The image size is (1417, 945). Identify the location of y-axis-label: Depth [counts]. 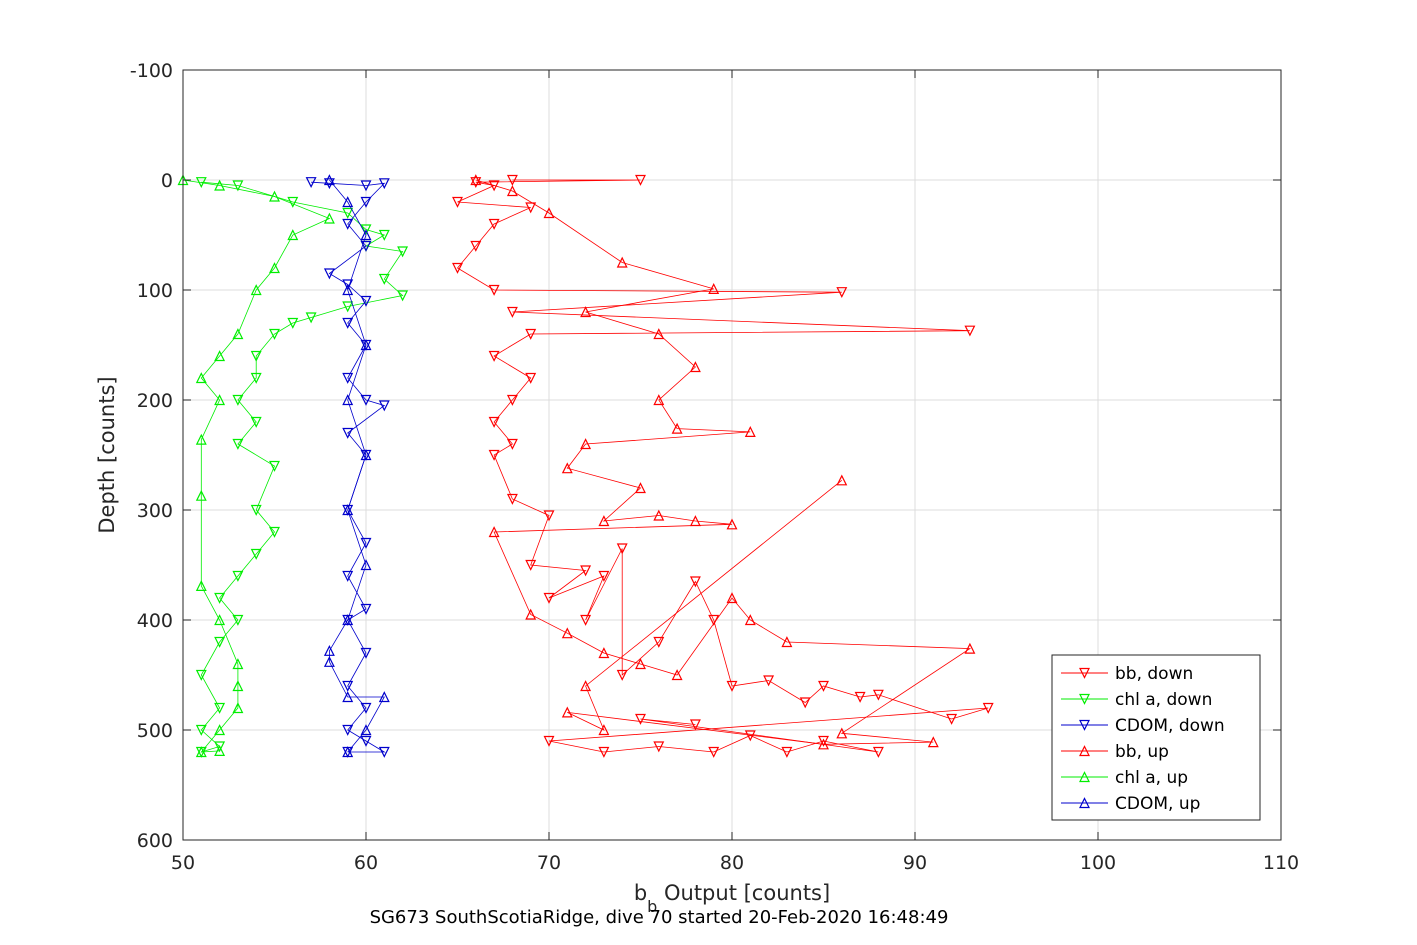
(107, 454).